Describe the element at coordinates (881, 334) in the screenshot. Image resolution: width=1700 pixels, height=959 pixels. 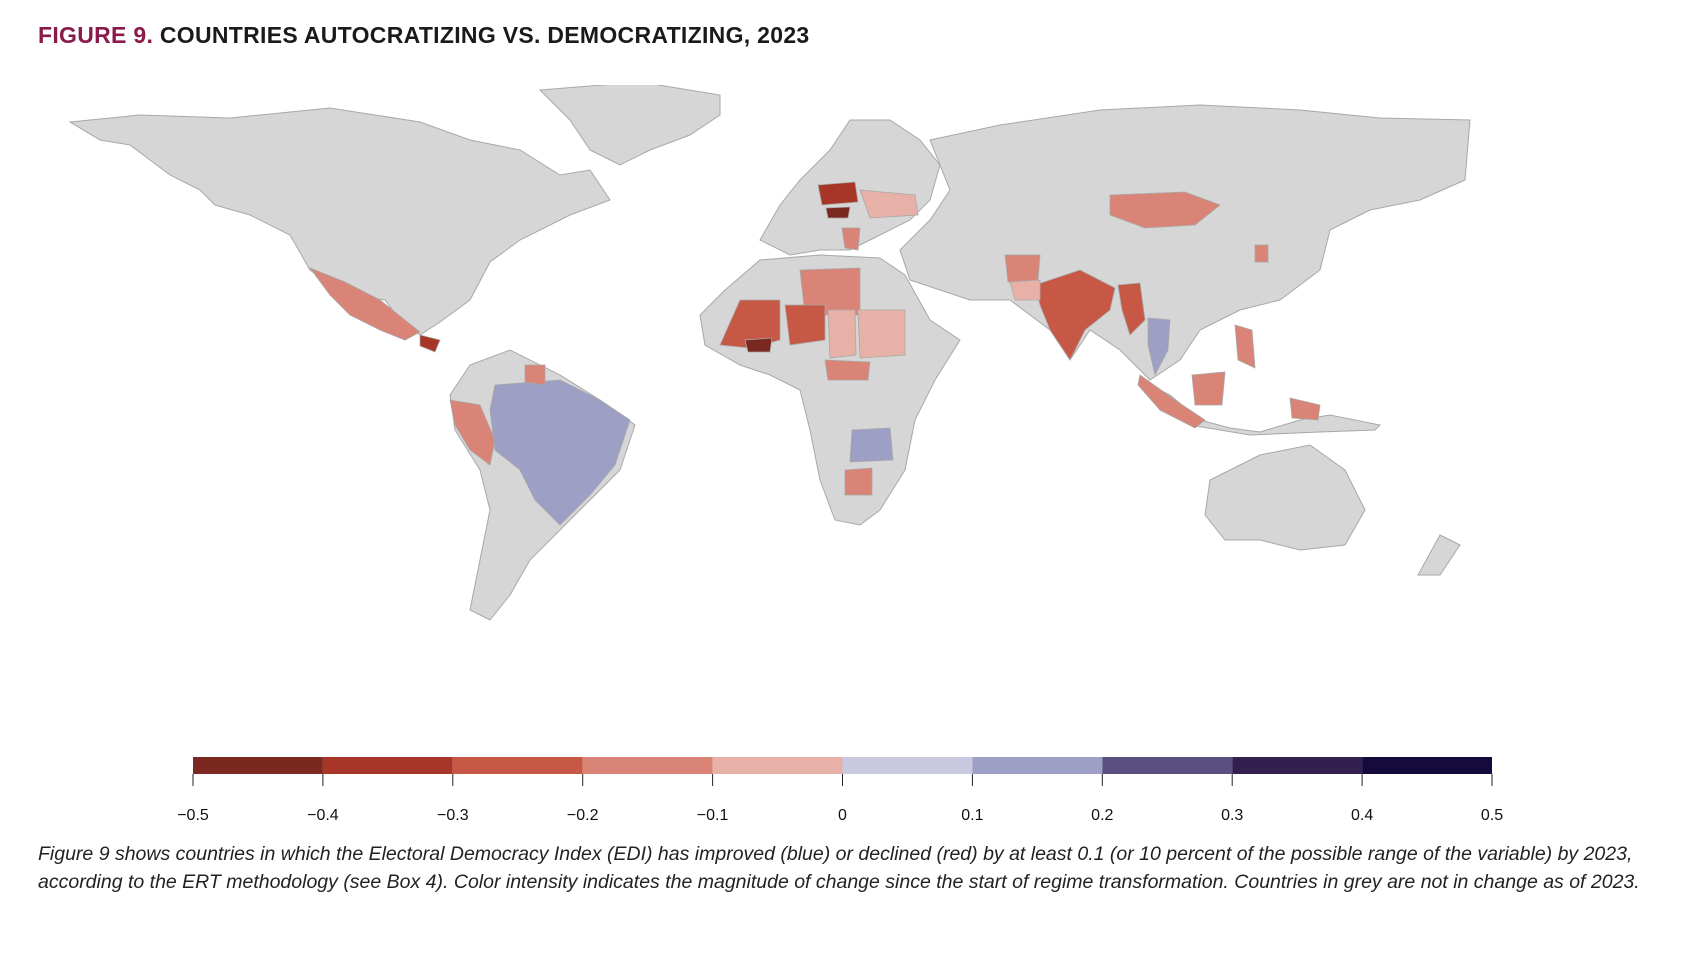
I see `sudan-shape` at that location.